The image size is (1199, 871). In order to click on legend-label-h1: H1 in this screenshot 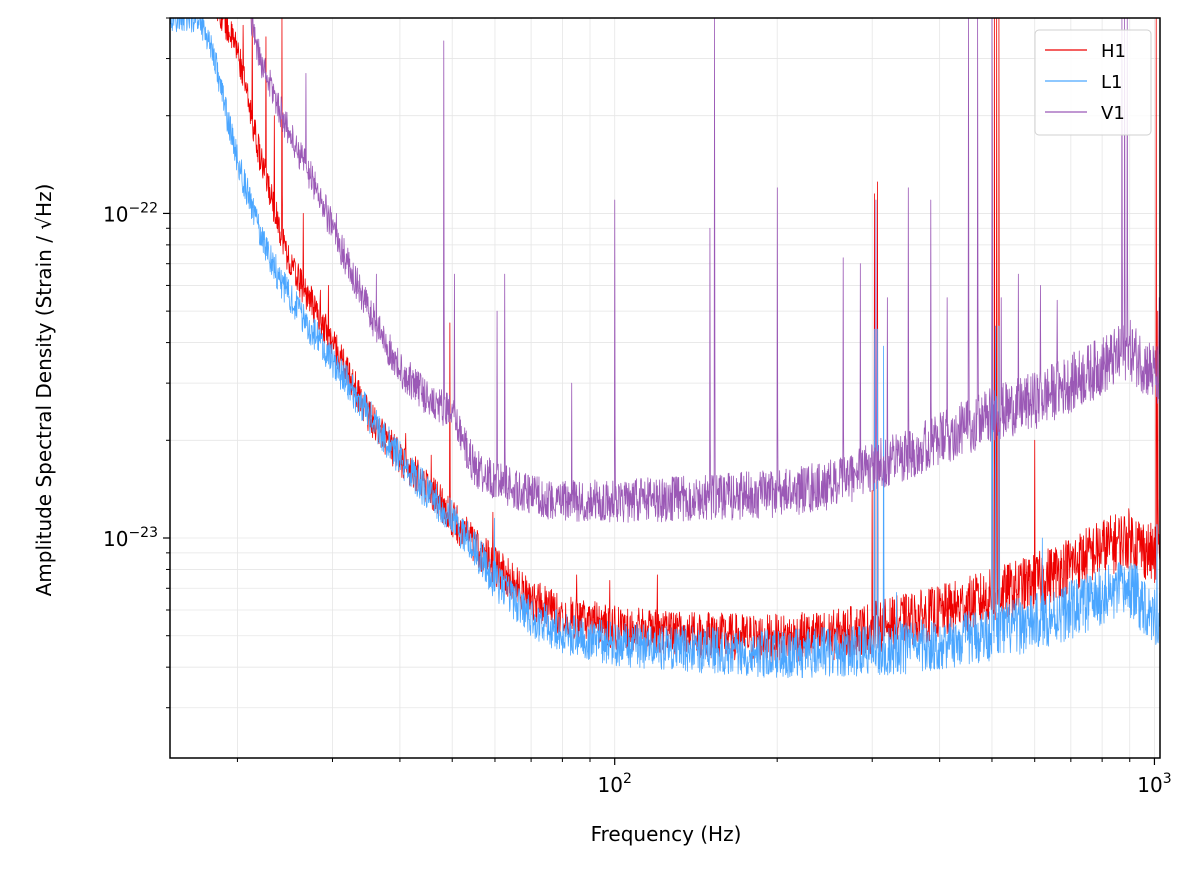, I will do `click(1113, 51)`.